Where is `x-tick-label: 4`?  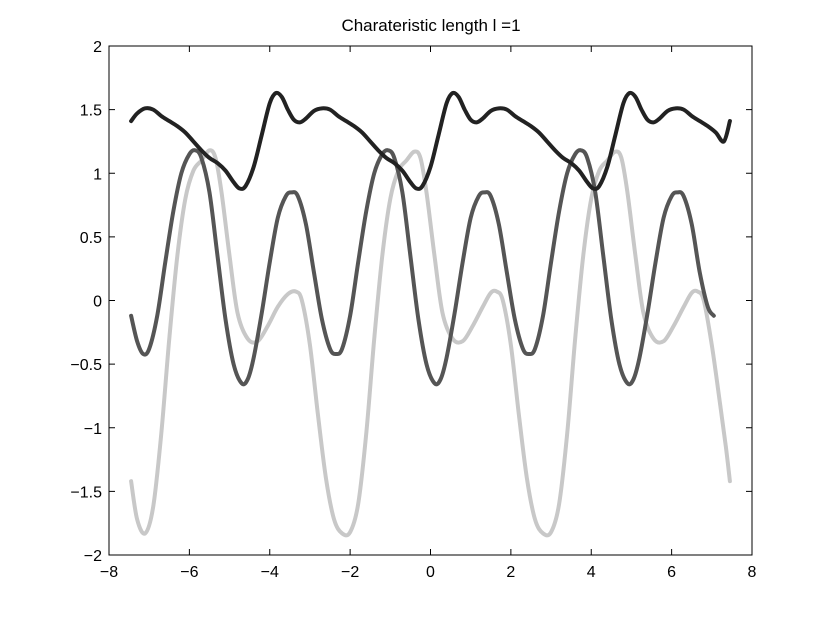 x-tick-label: 4 is located at coordinates (591, 572).